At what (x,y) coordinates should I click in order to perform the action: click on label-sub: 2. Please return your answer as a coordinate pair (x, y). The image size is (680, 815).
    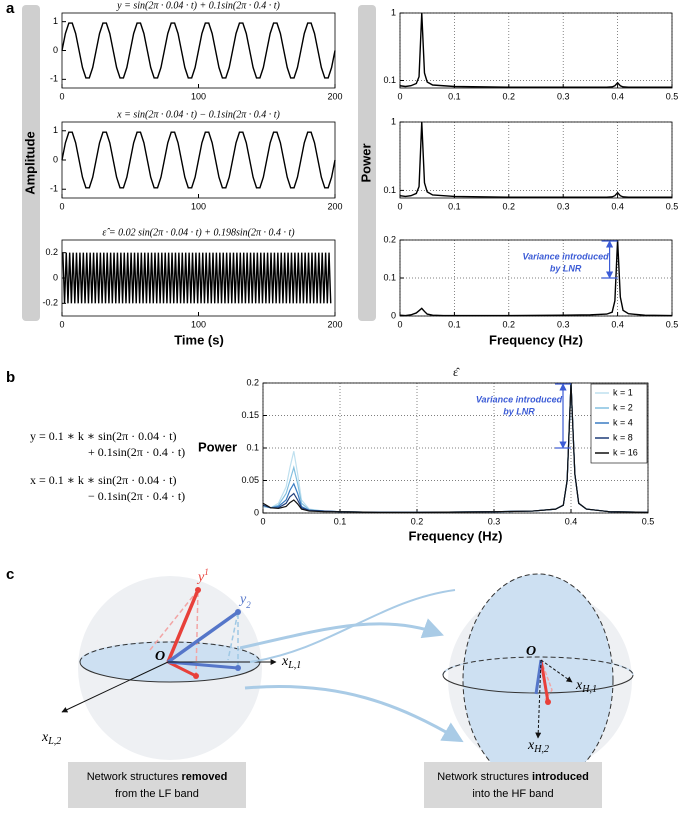
    Looking at the image, I should click on (248, 605).